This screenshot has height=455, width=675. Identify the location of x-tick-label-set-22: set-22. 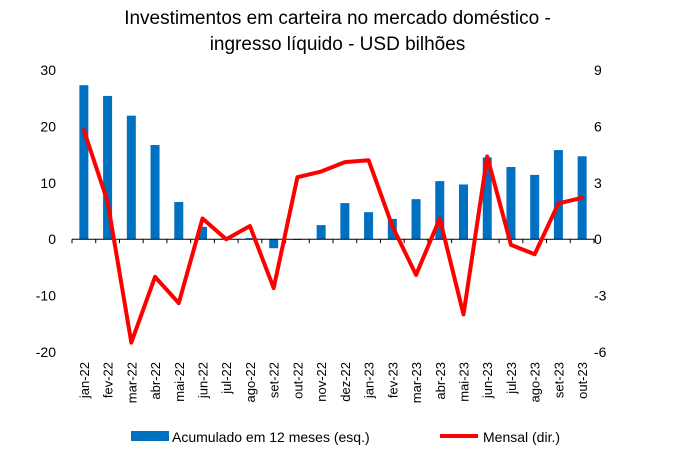
(274, 380).